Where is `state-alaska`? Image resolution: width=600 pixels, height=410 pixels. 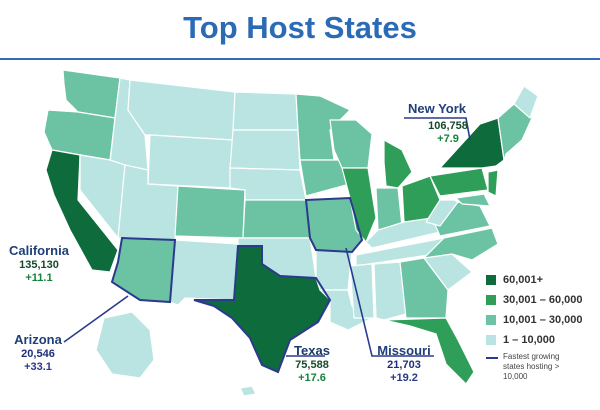 state-alaska is located at coordinates (125, 345).